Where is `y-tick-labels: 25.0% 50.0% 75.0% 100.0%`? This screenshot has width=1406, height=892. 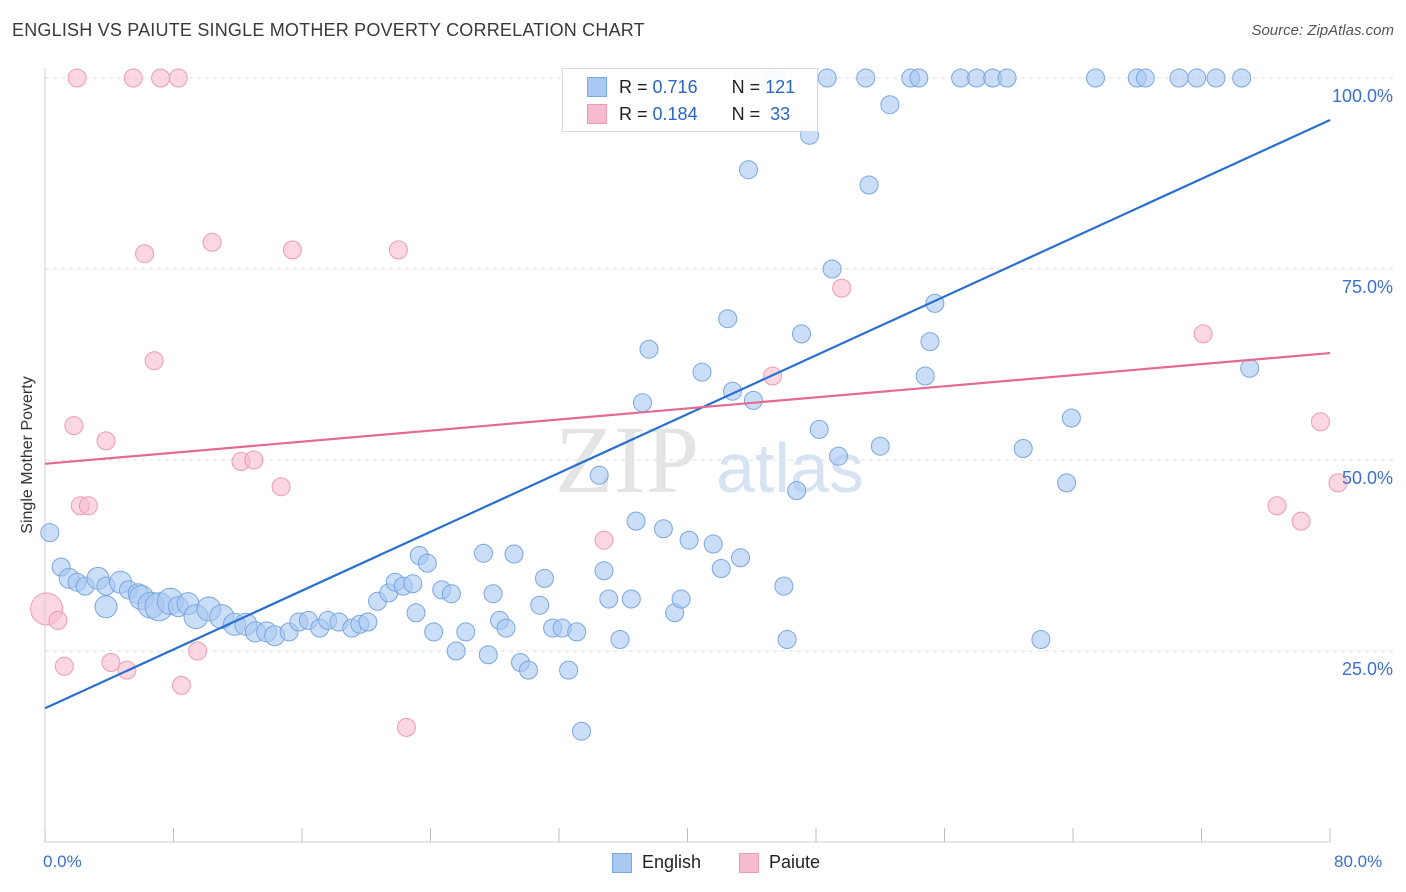 y-tick-labels: 25.0% 50.0% 75.0% 100.0% is located at coordinates (1362, 382).